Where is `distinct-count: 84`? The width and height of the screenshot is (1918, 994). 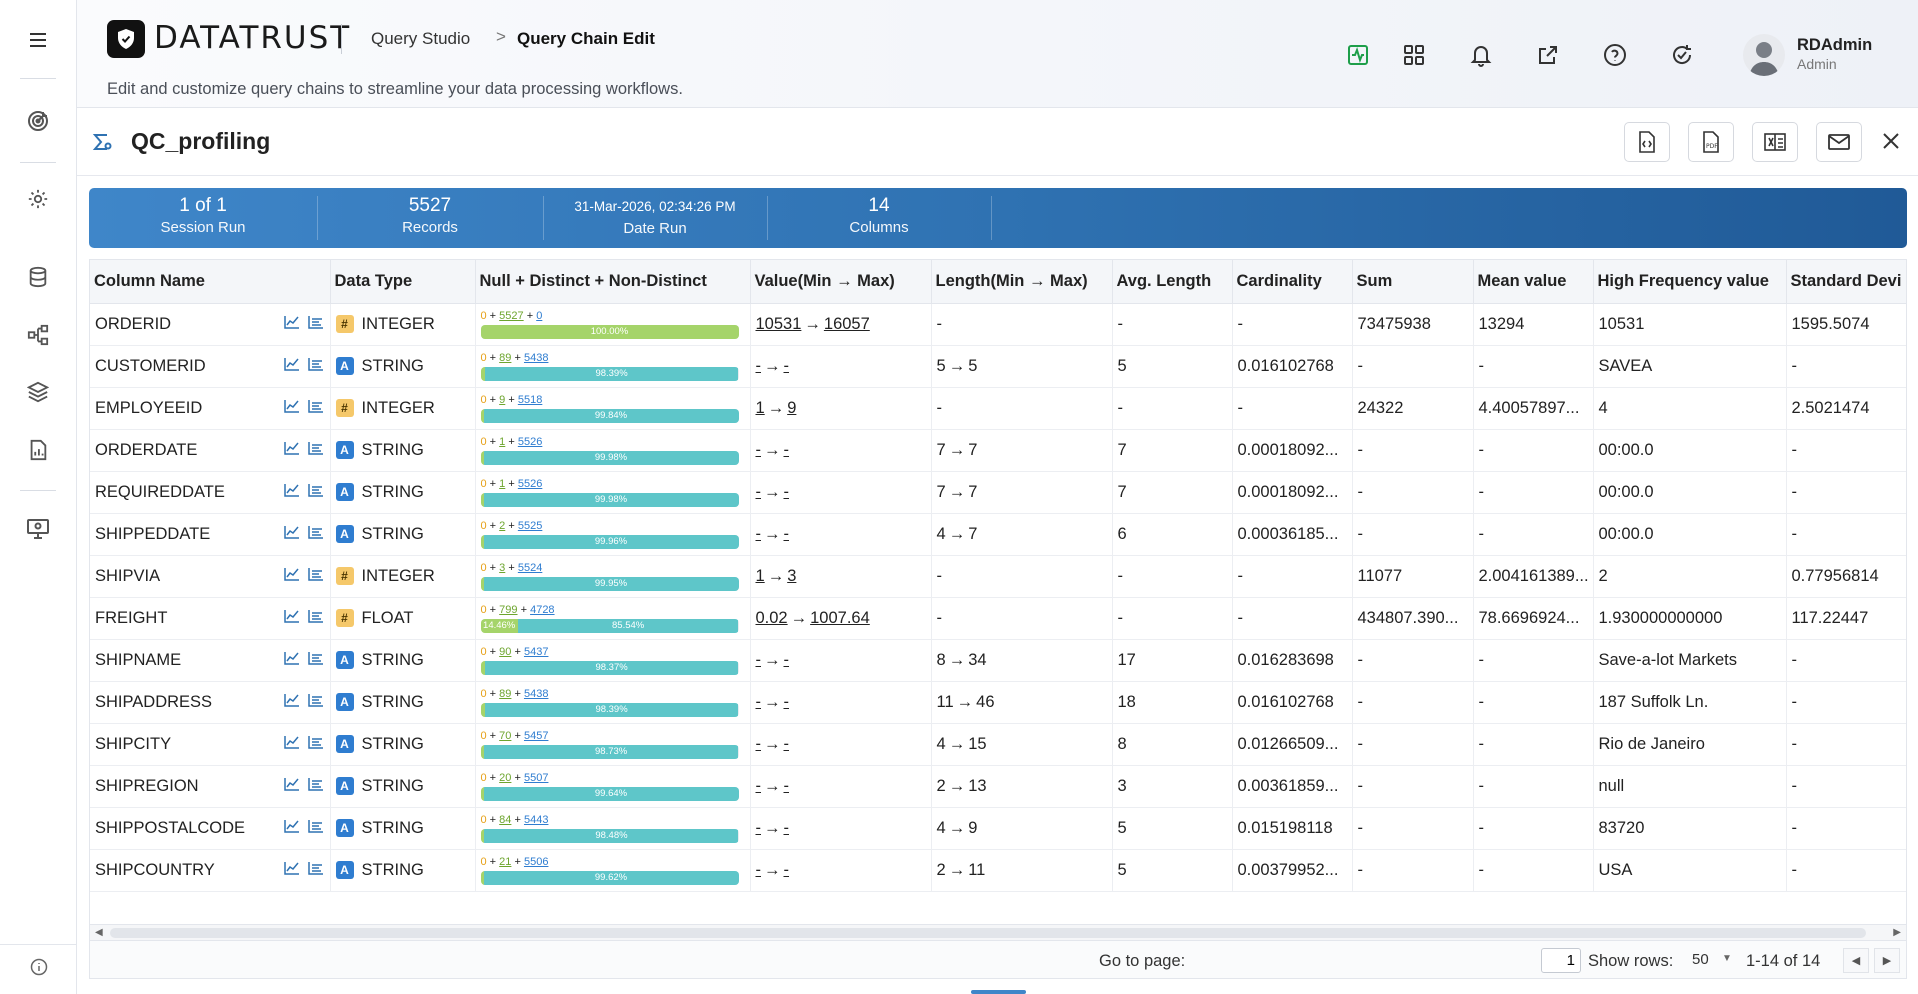
distinct-count: 84 is located at coordinates (505, 819).